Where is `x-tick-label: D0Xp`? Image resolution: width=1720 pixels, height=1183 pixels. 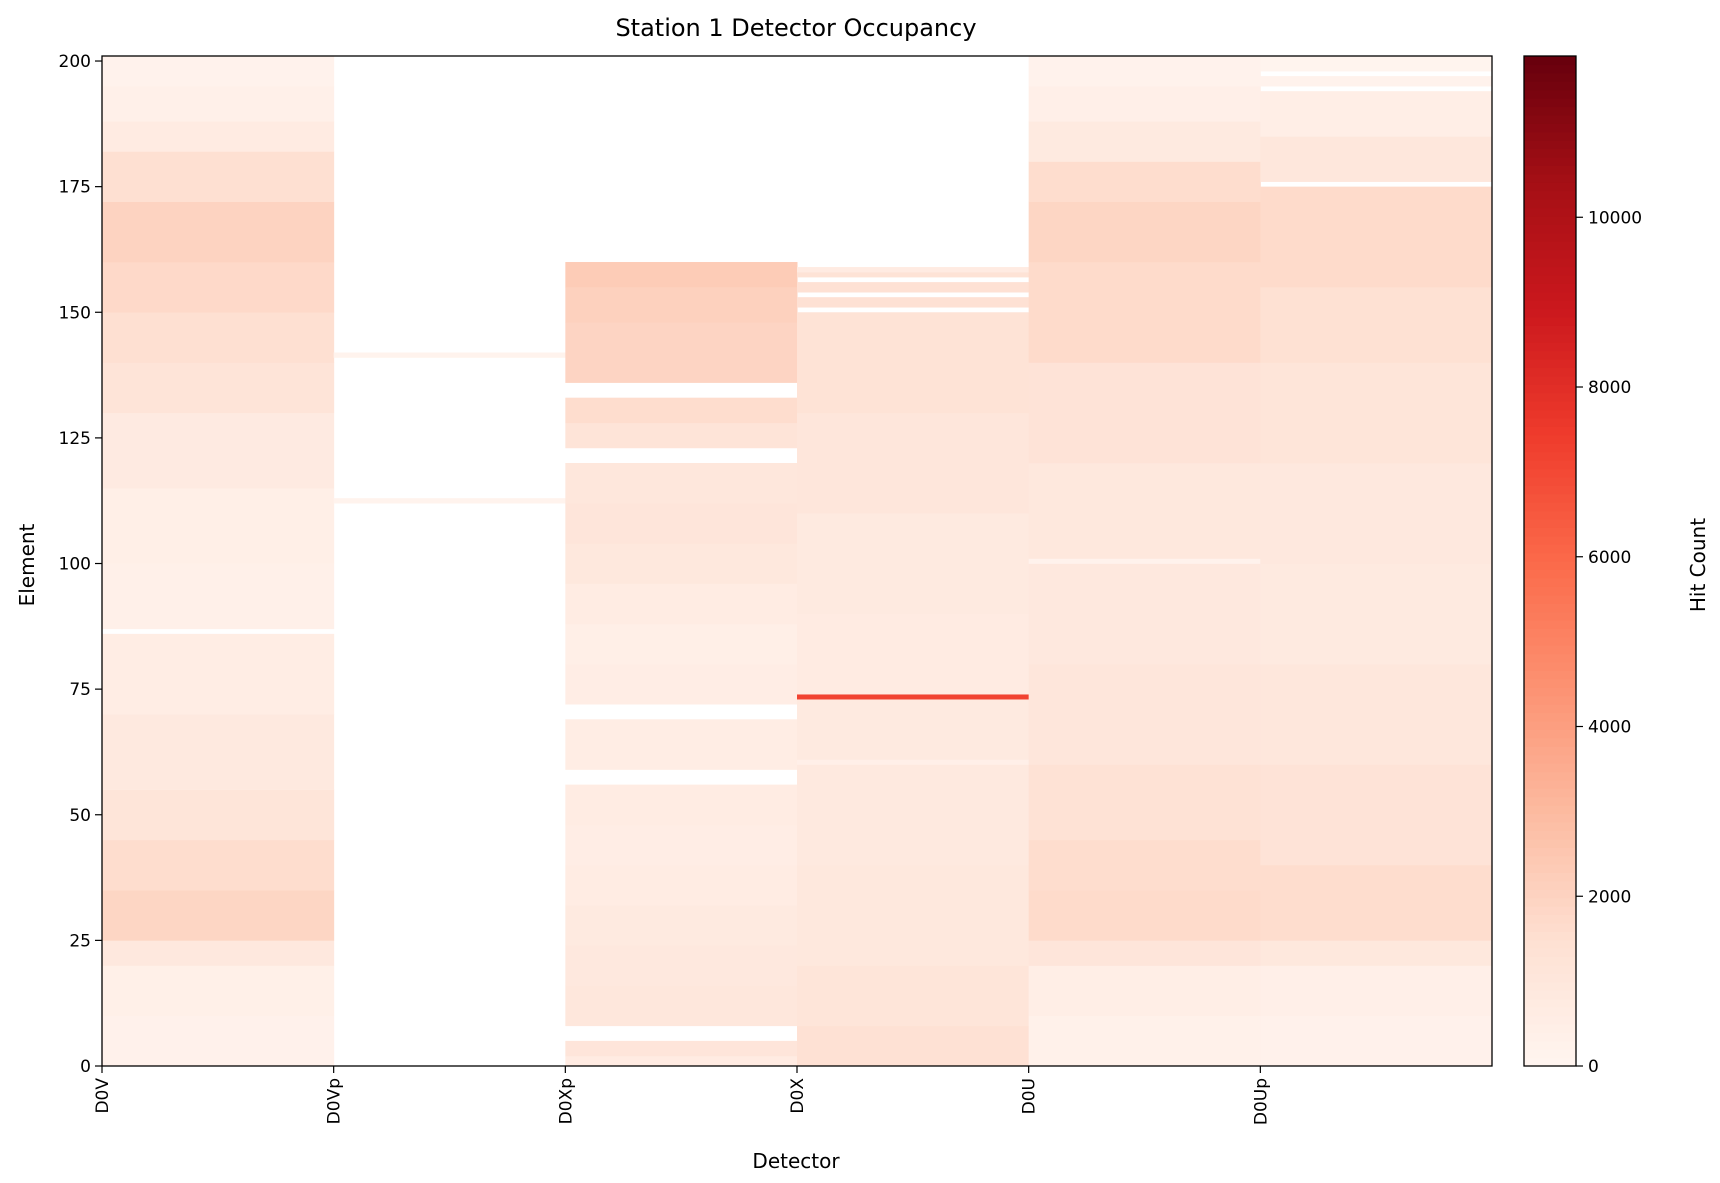 x-tick-label: D0Xp is located at coordinates (566, 1101).